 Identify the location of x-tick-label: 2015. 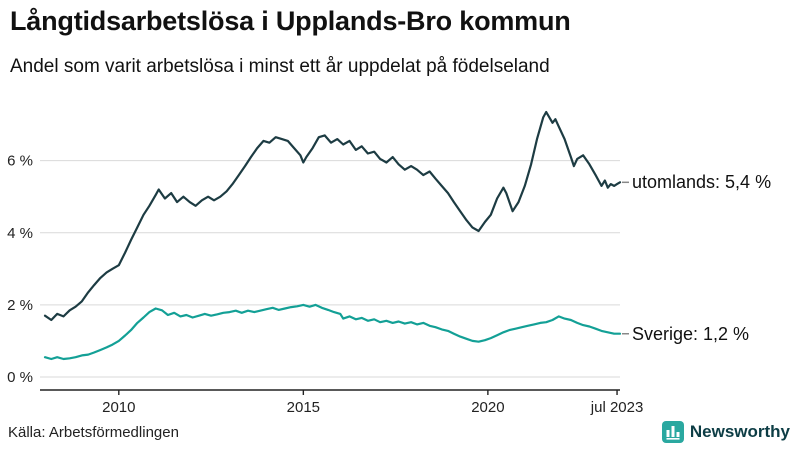
(303, 407).